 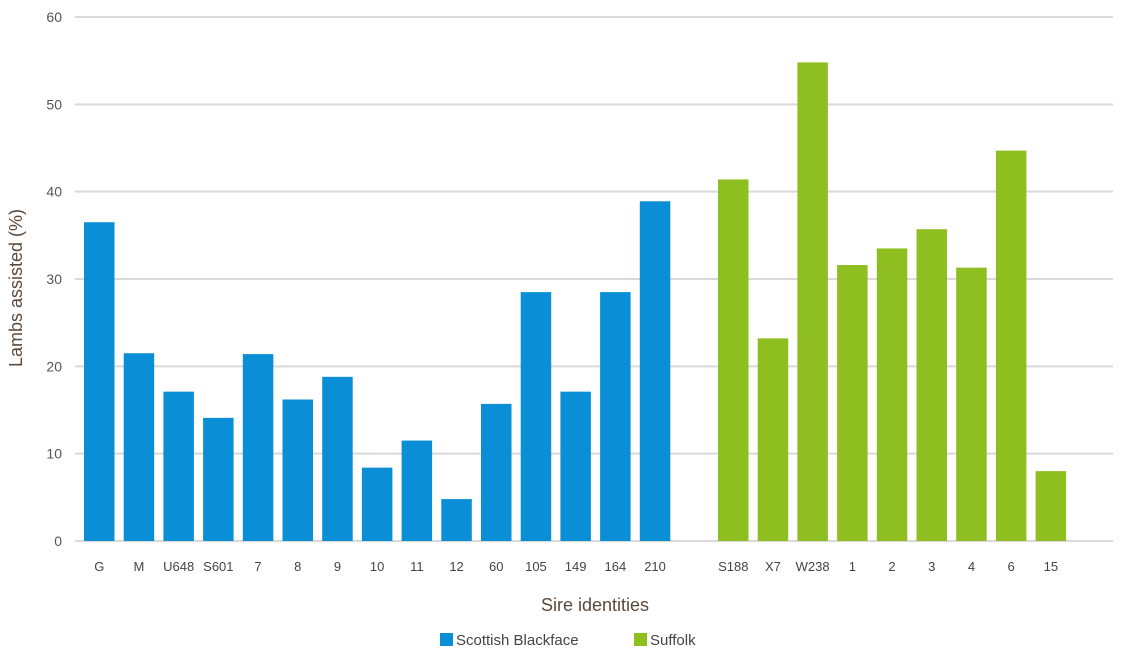 What do you see at coordinates (417, 566) in the screenshot?
I see `x-tick-label: 11` at bounding box center [417, 566].